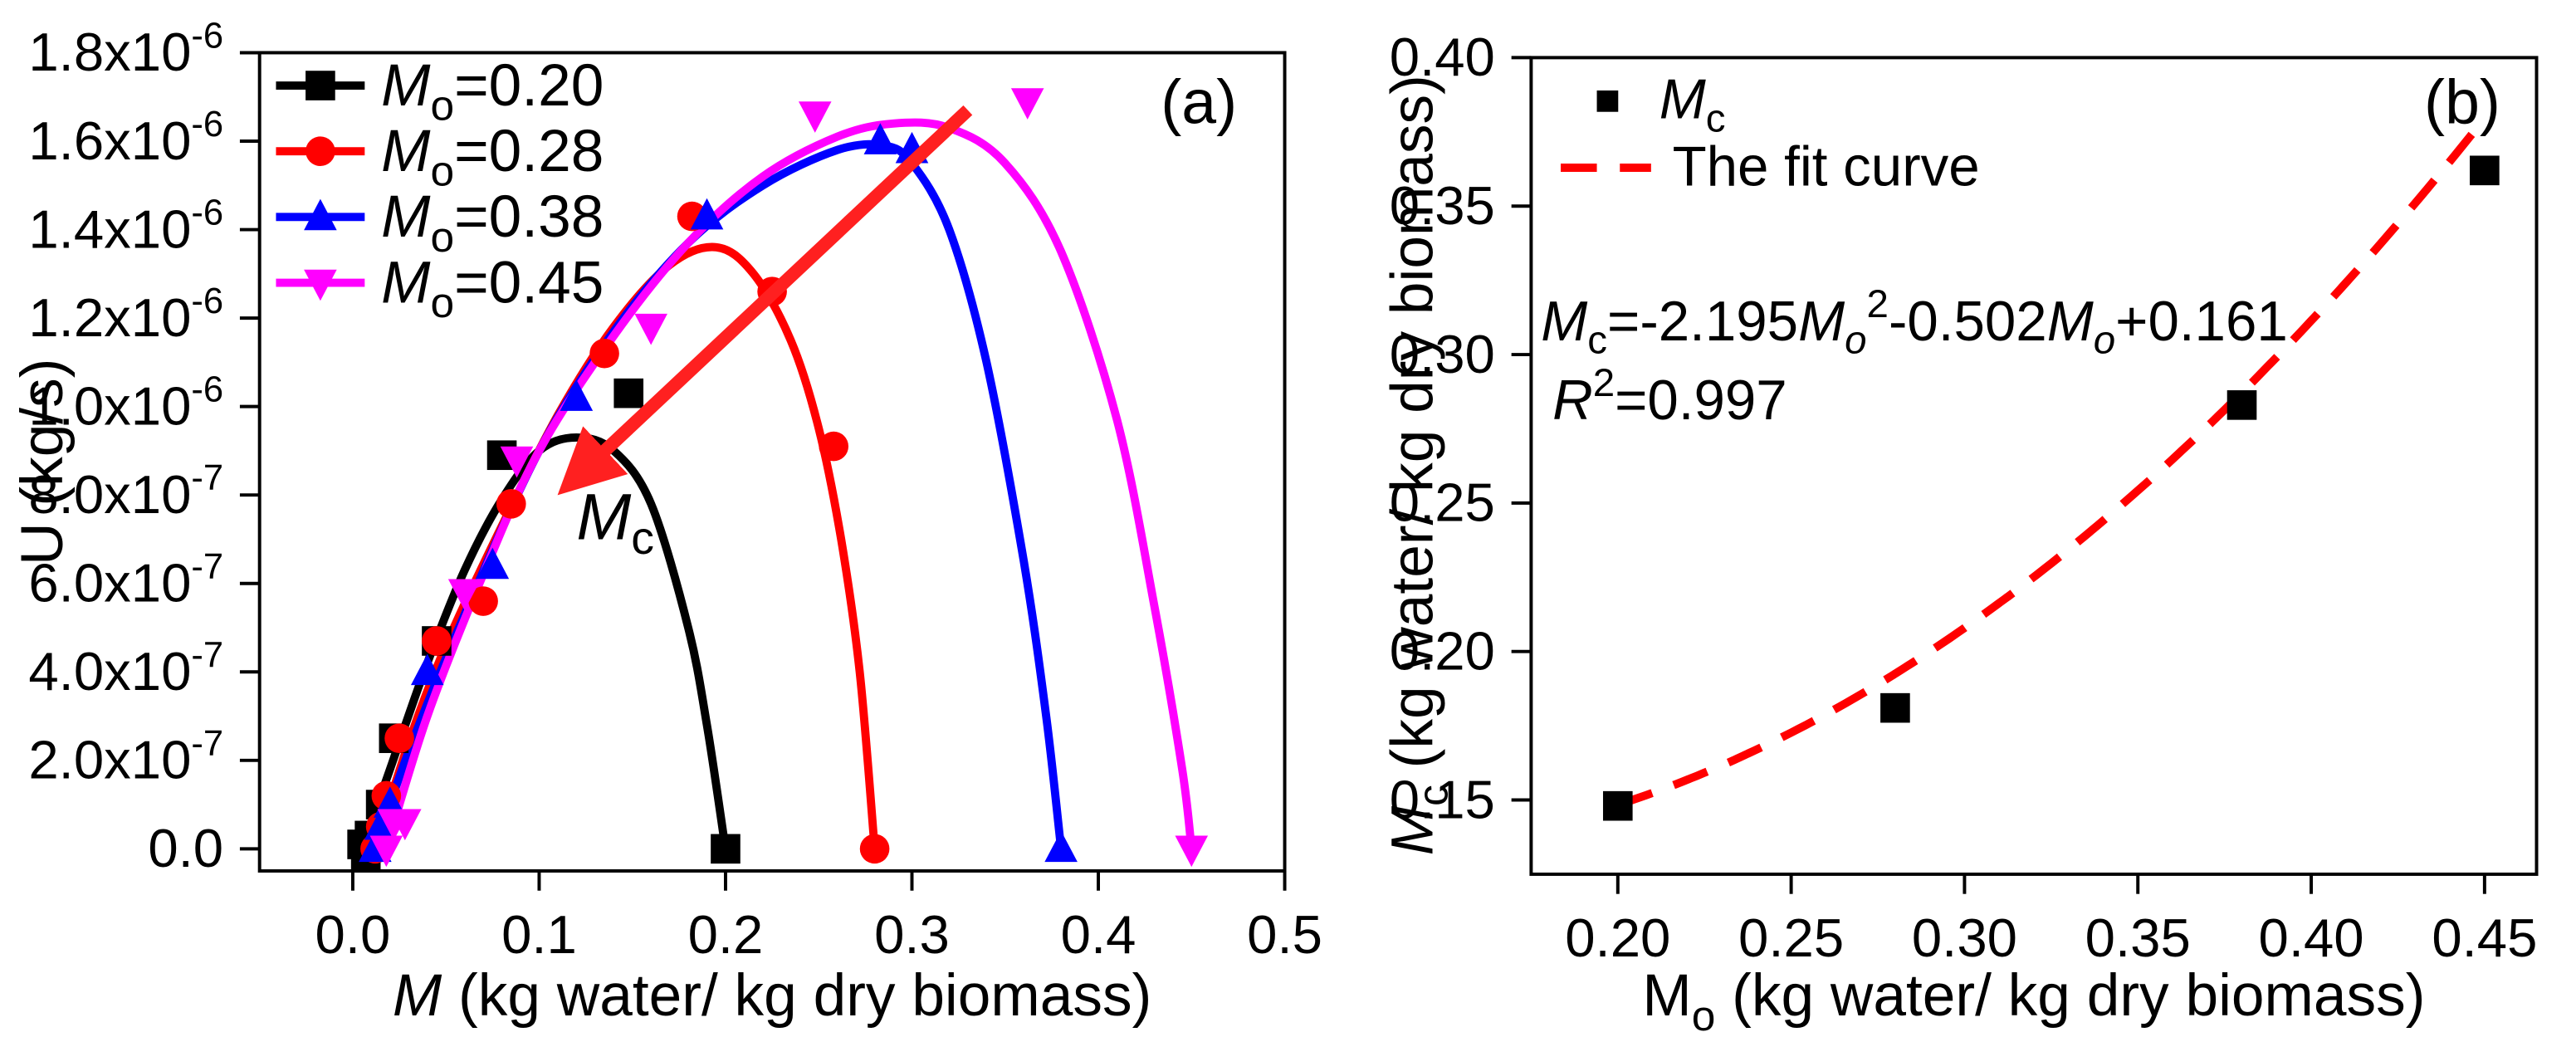 The image size is (2576, 1037). I want to click on panel-a-label: (a), so click(1199, 102).